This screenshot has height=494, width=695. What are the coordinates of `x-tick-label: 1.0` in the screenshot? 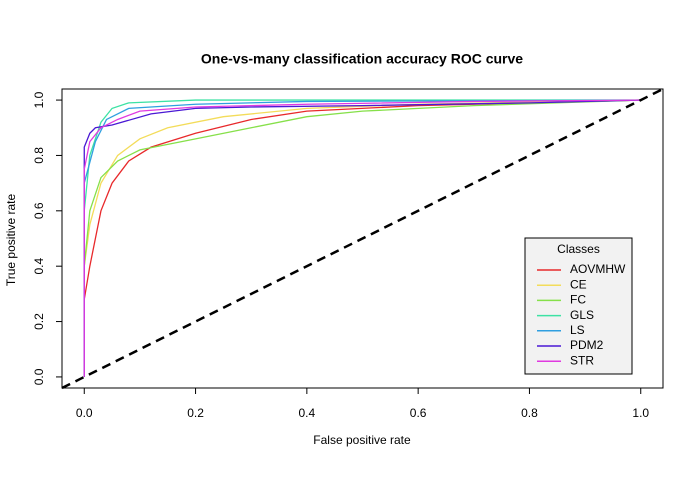 It's located at (640, 413).